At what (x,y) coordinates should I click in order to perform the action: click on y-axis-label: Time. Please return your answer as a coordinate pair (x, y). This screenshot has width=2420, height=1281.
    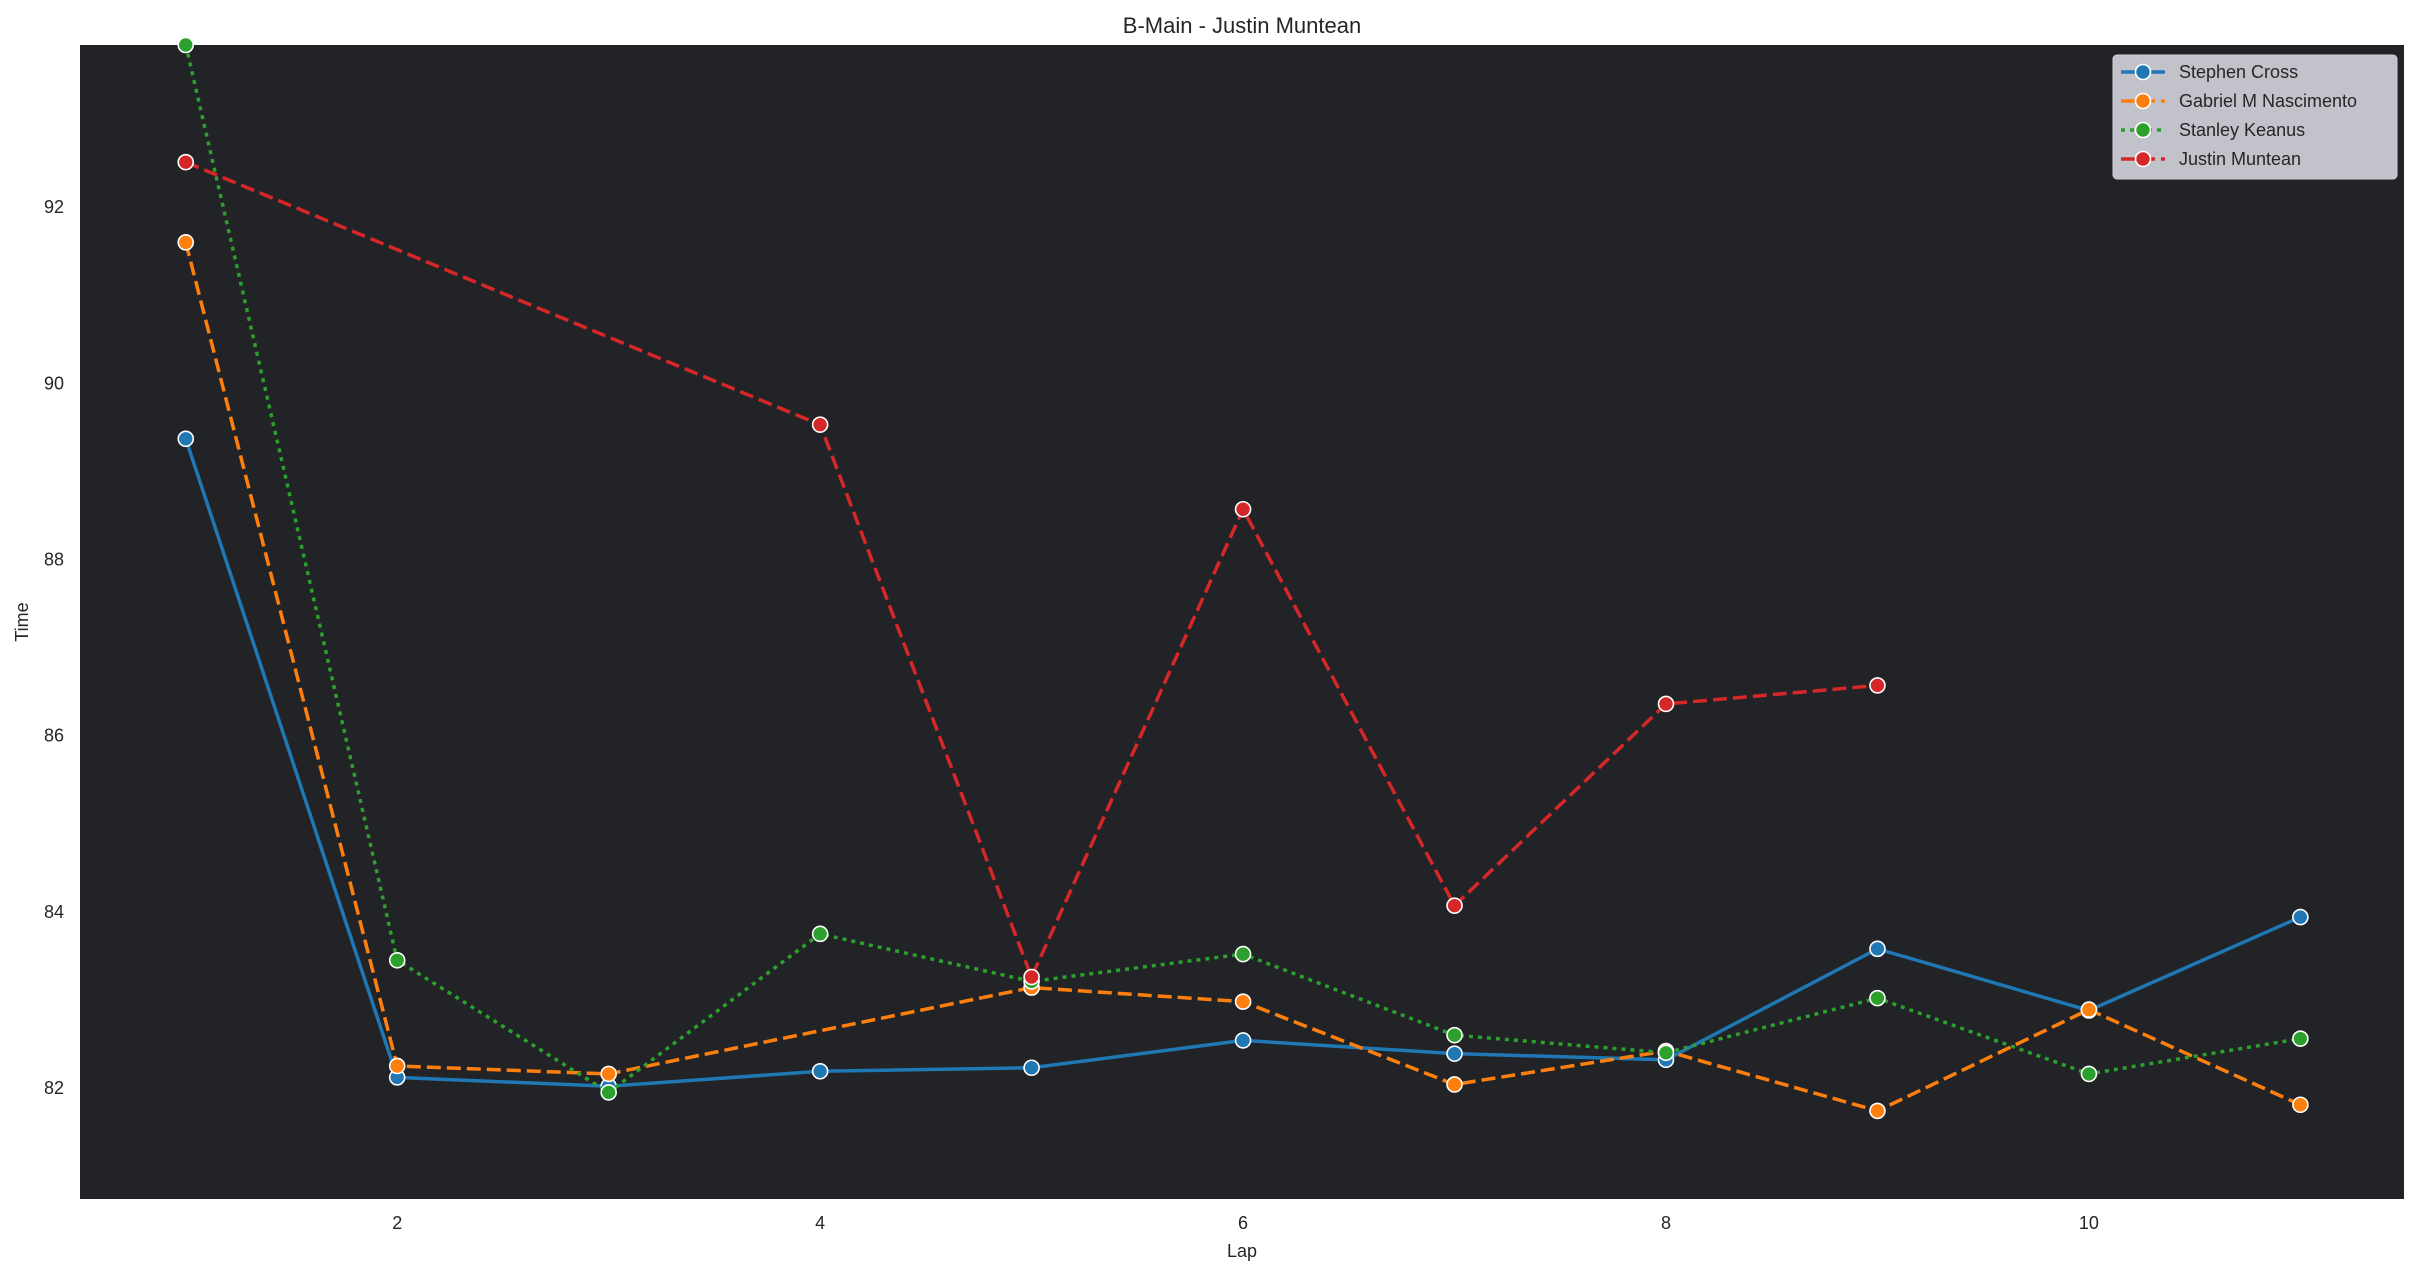
    Looking at the image, I should click on (22, 621).